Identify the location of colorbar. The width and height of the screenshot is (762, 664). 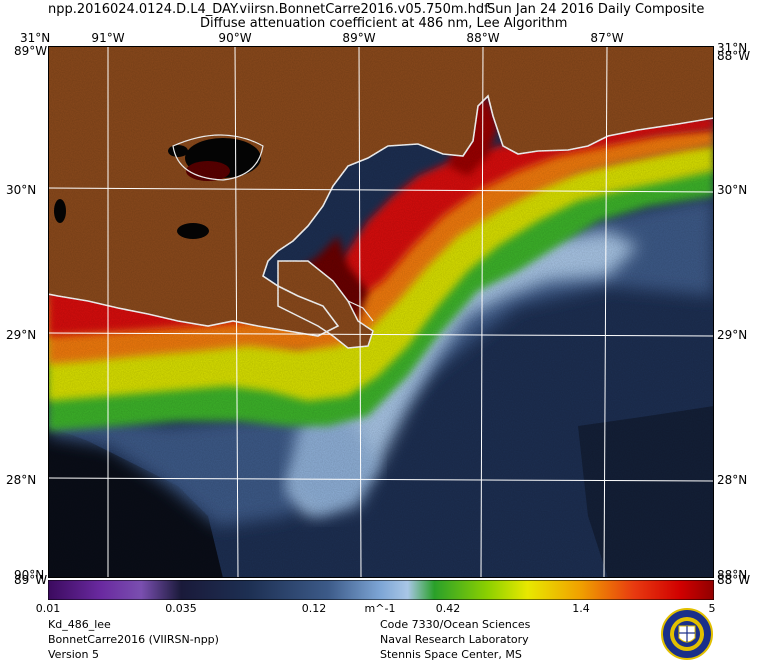
(381, 590).